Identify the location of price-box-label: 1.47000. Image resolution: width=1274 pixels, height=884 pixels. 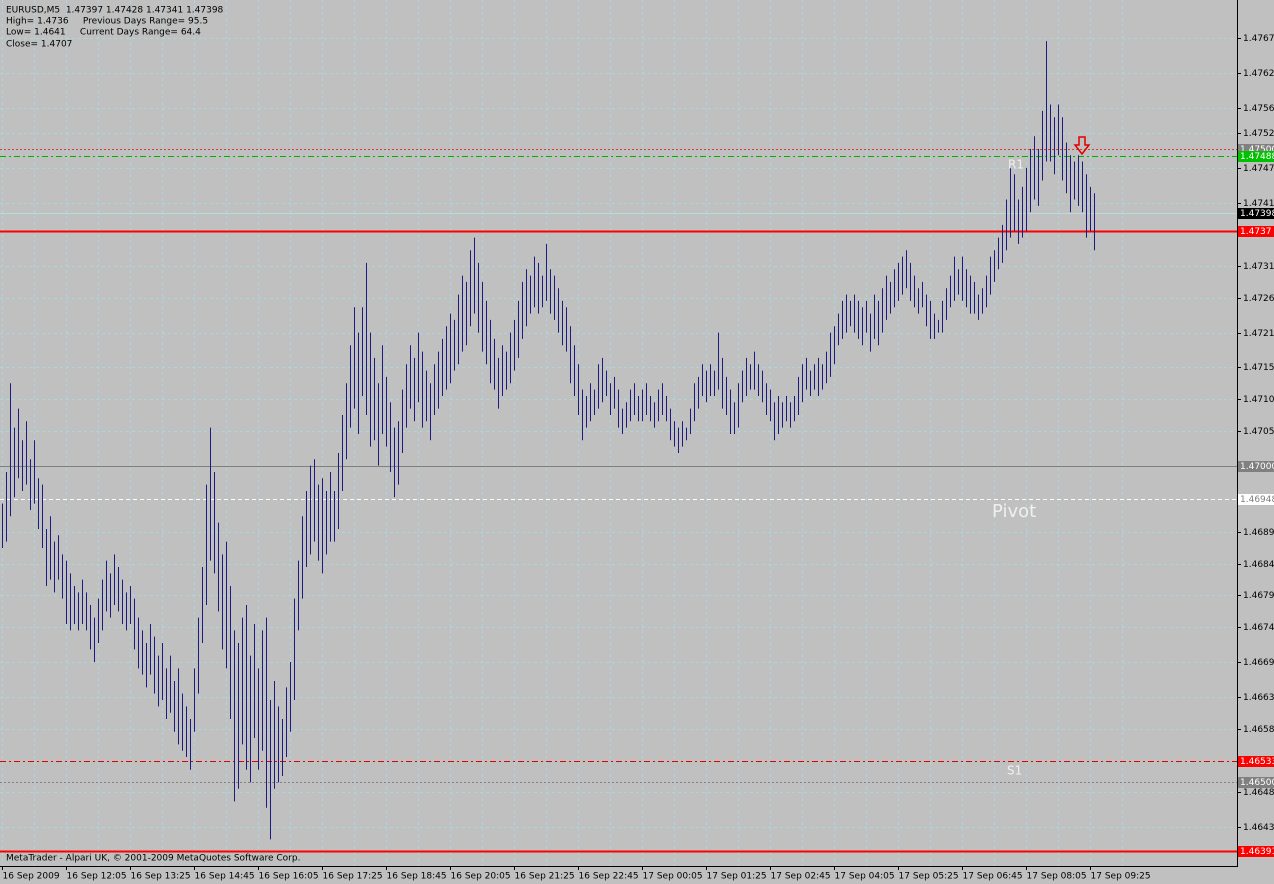
(1257, 467).